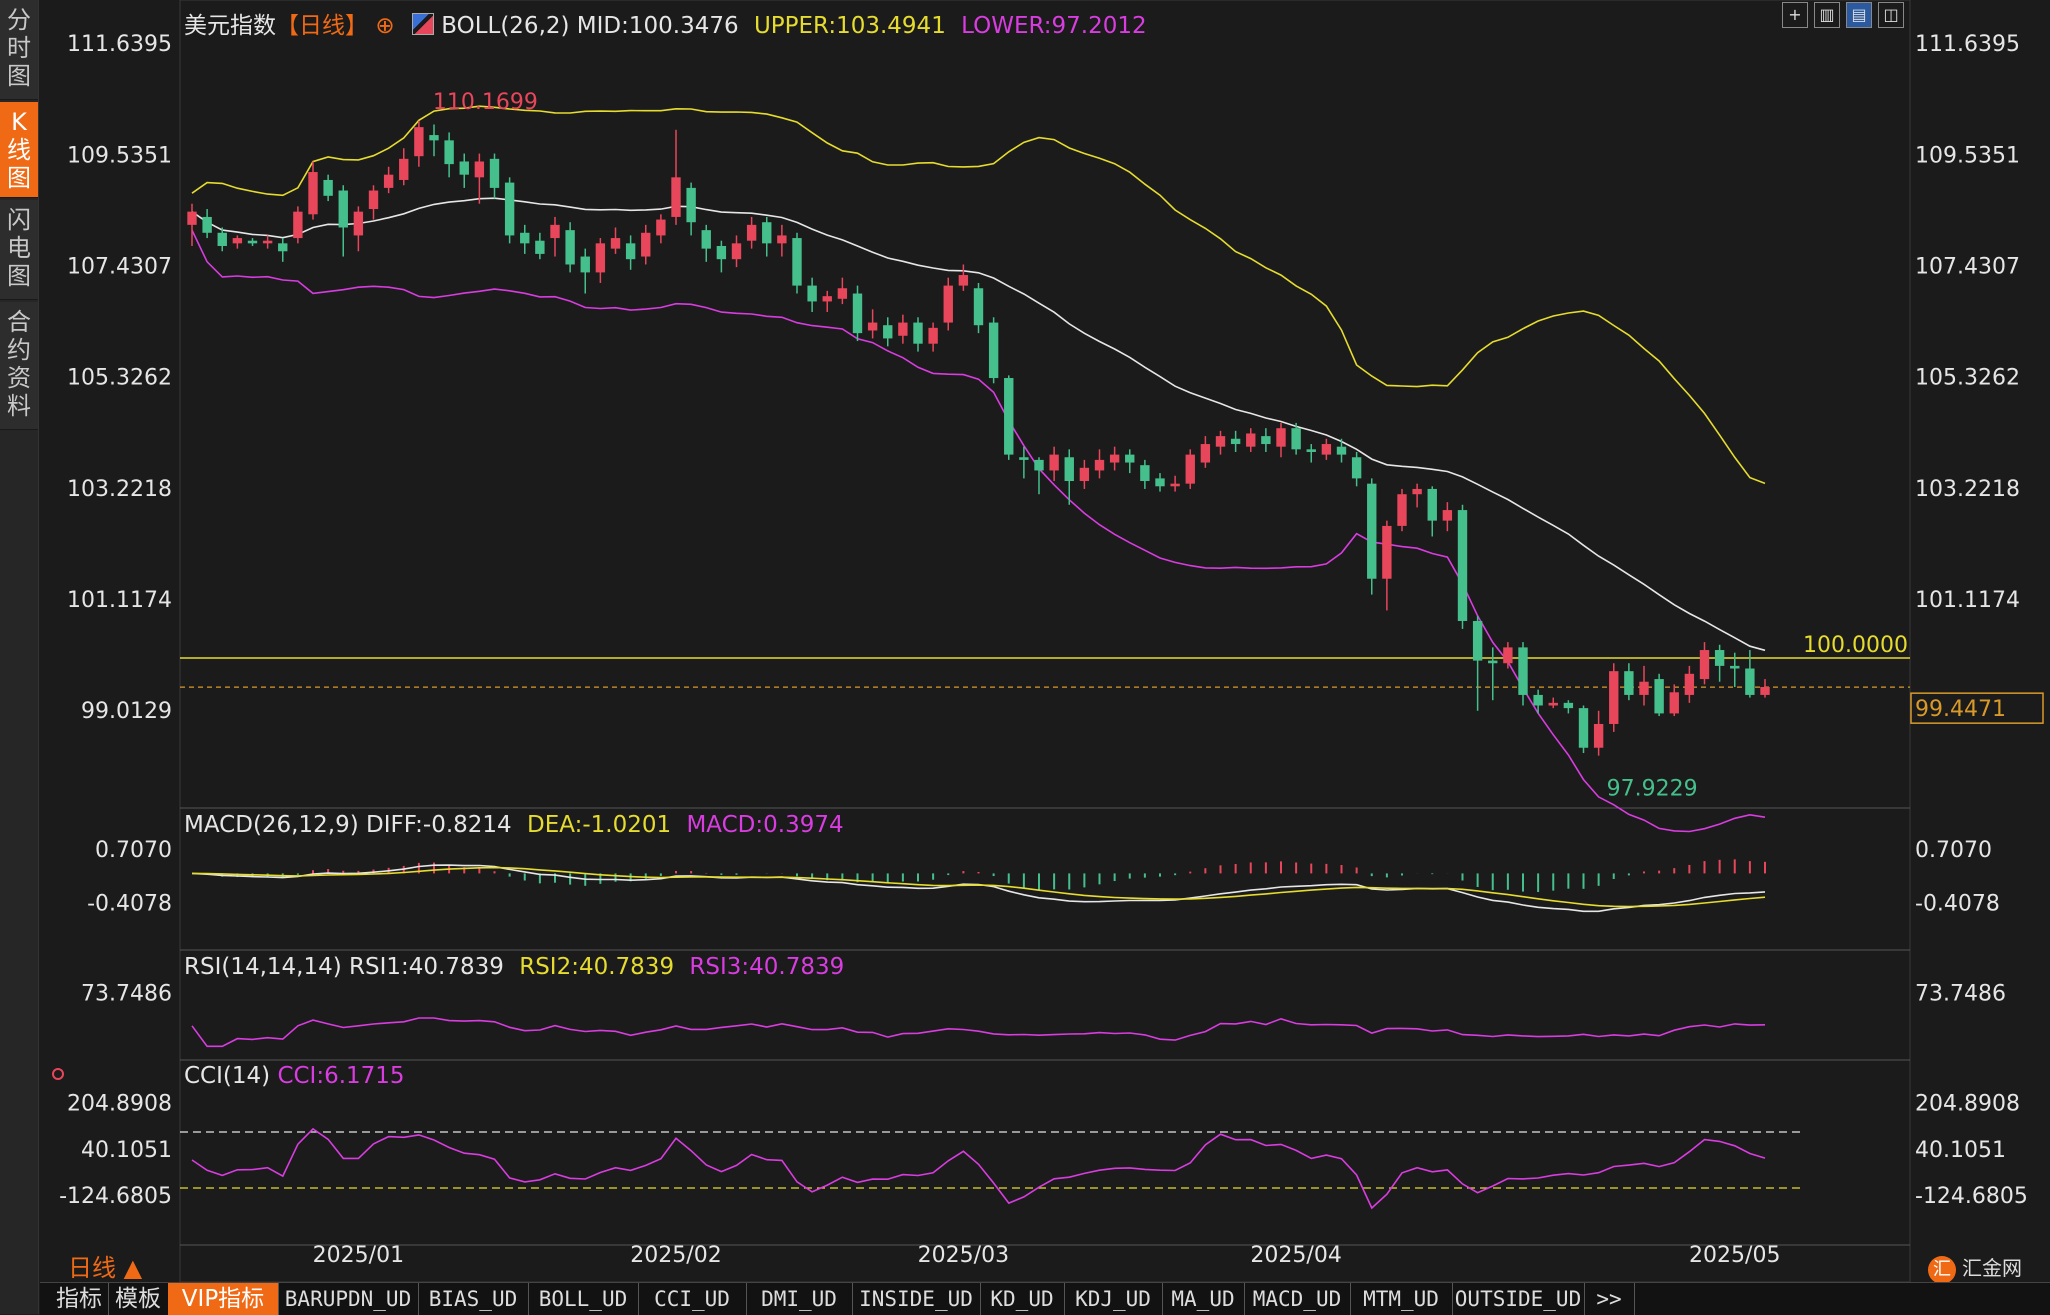 The image size is (2050, 1315). I want to click on logo-icon: 汇, so click(1942, 1269).